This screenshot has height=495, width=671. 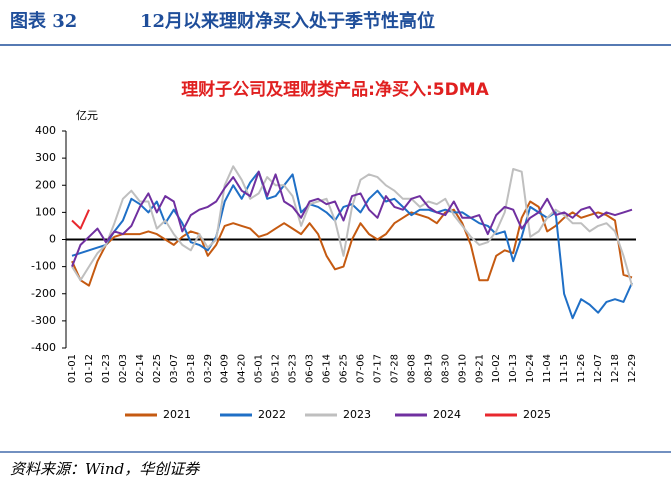 What do you see at coordinates (43, 320) in the screenshot?
I see `y-tick-label: -300` at bounding box center [43, 320].